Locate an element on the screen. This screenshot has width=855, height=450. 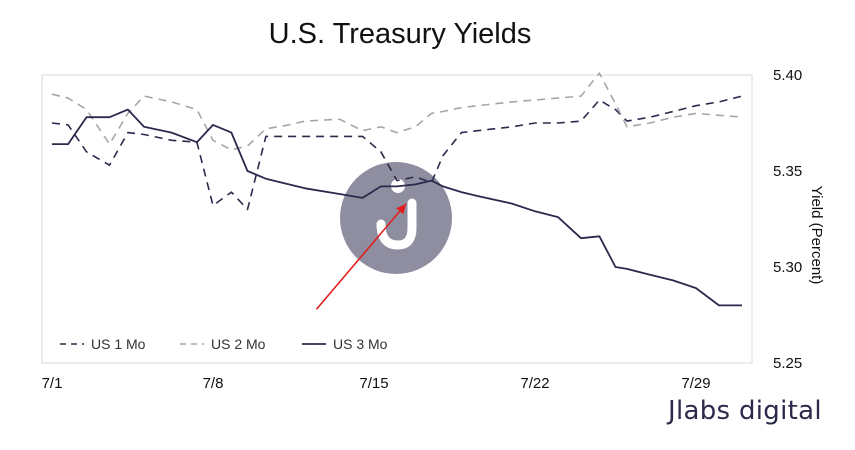
x-tick-label: 7/15 is located at coordinates (373, 383).